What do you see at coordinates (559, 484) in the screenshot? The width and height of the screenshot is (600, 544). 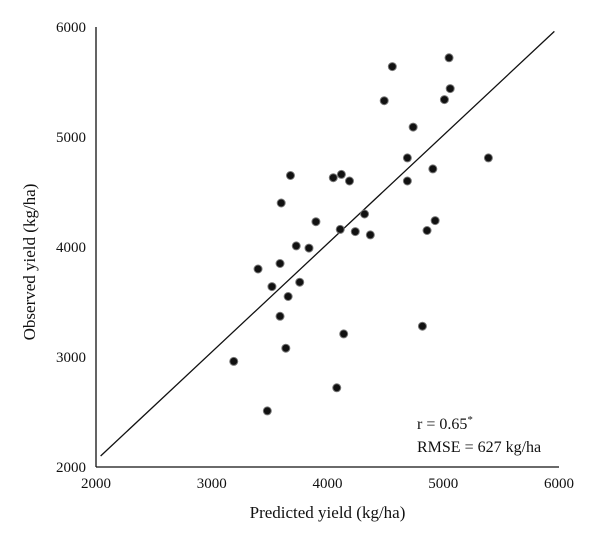 I see `x-tick-label: 6000` at bounding box center [559, 484].